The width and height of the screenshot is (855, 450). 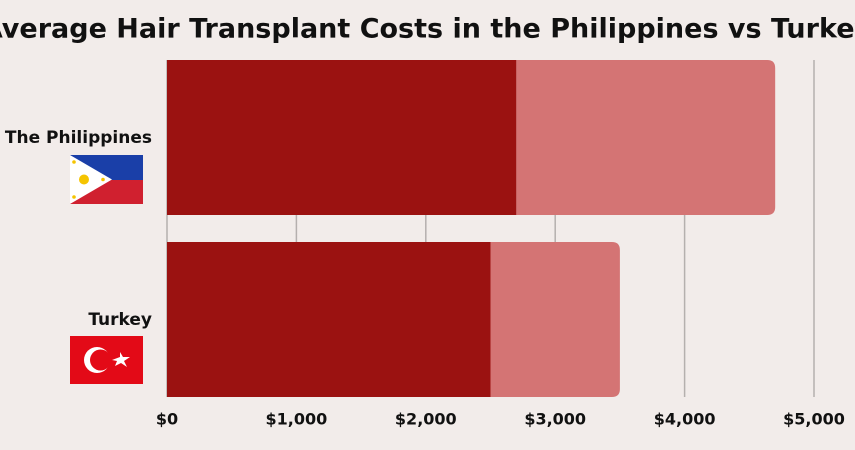 What do you see at coordinates (78, 138) in the screenshot?
I see `category-label: The Philippines` at bounding box center [78, 138].